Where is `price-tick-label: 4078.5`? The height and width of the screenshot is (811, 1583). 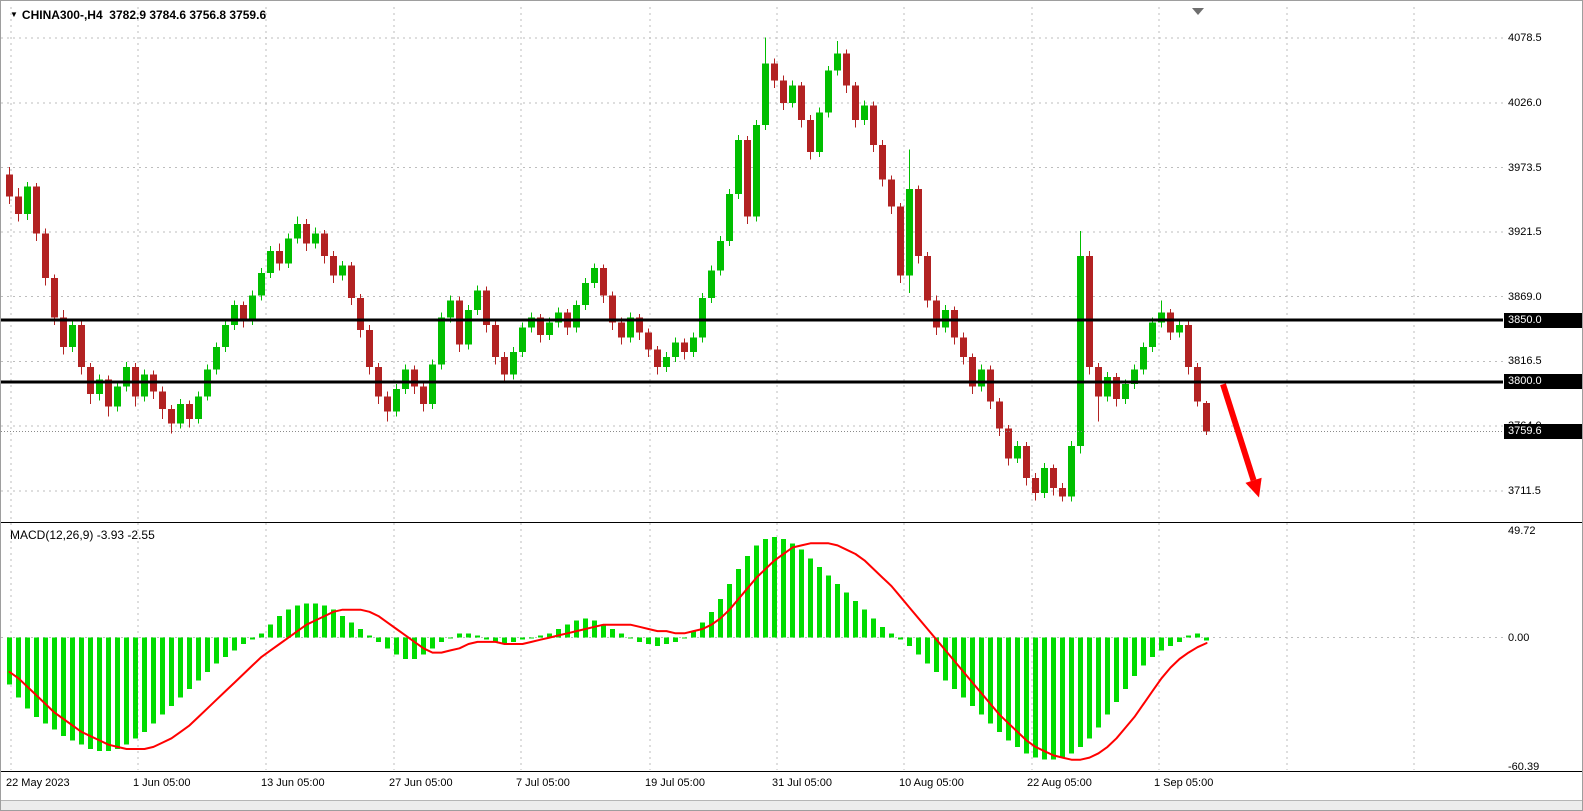 price-tick-label: 4078.5 is located at coordinates (1525, 38).